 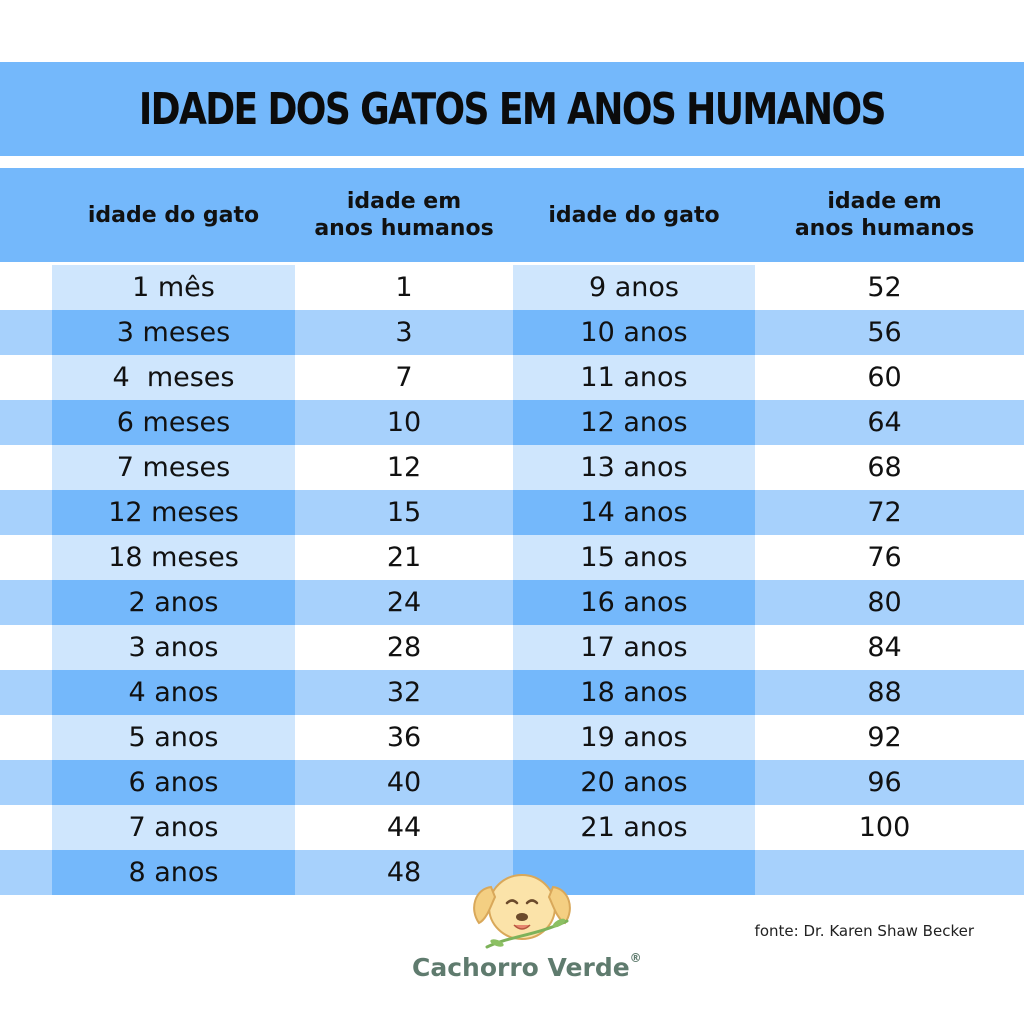 I want to click on cat-age-cell: 4 anos, so click(x=173, y=692).